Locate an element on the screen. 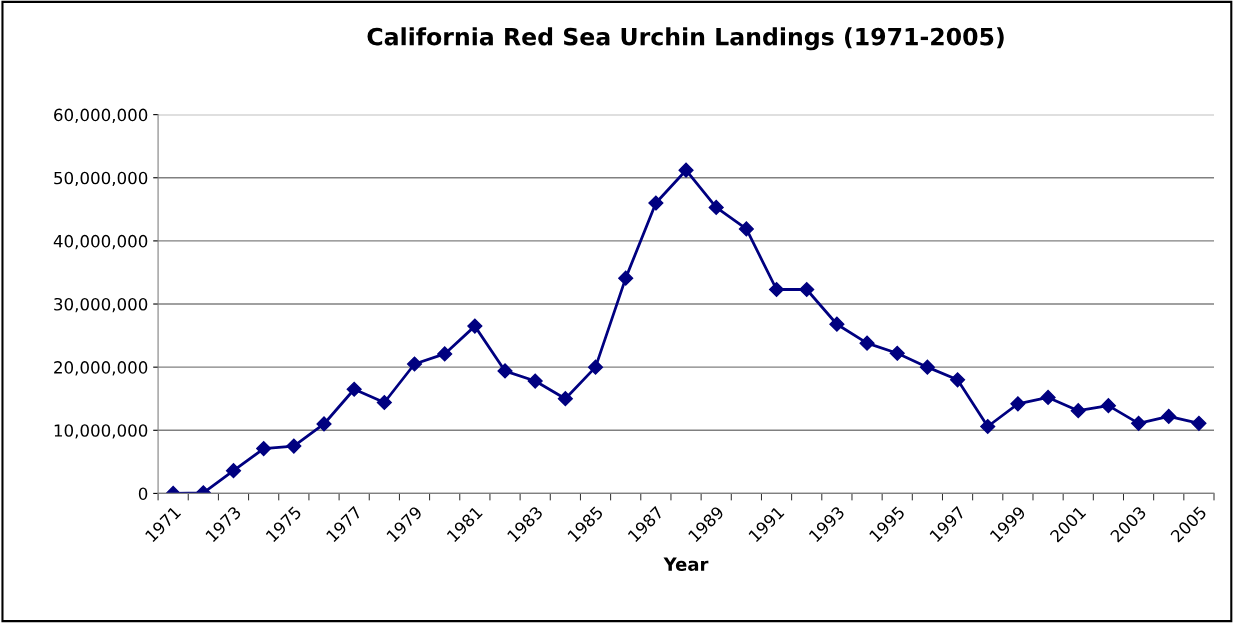 This screenshot has height=623, width=1235. y-tick-label: 50,000,000 is located at coordinates (101, 179).